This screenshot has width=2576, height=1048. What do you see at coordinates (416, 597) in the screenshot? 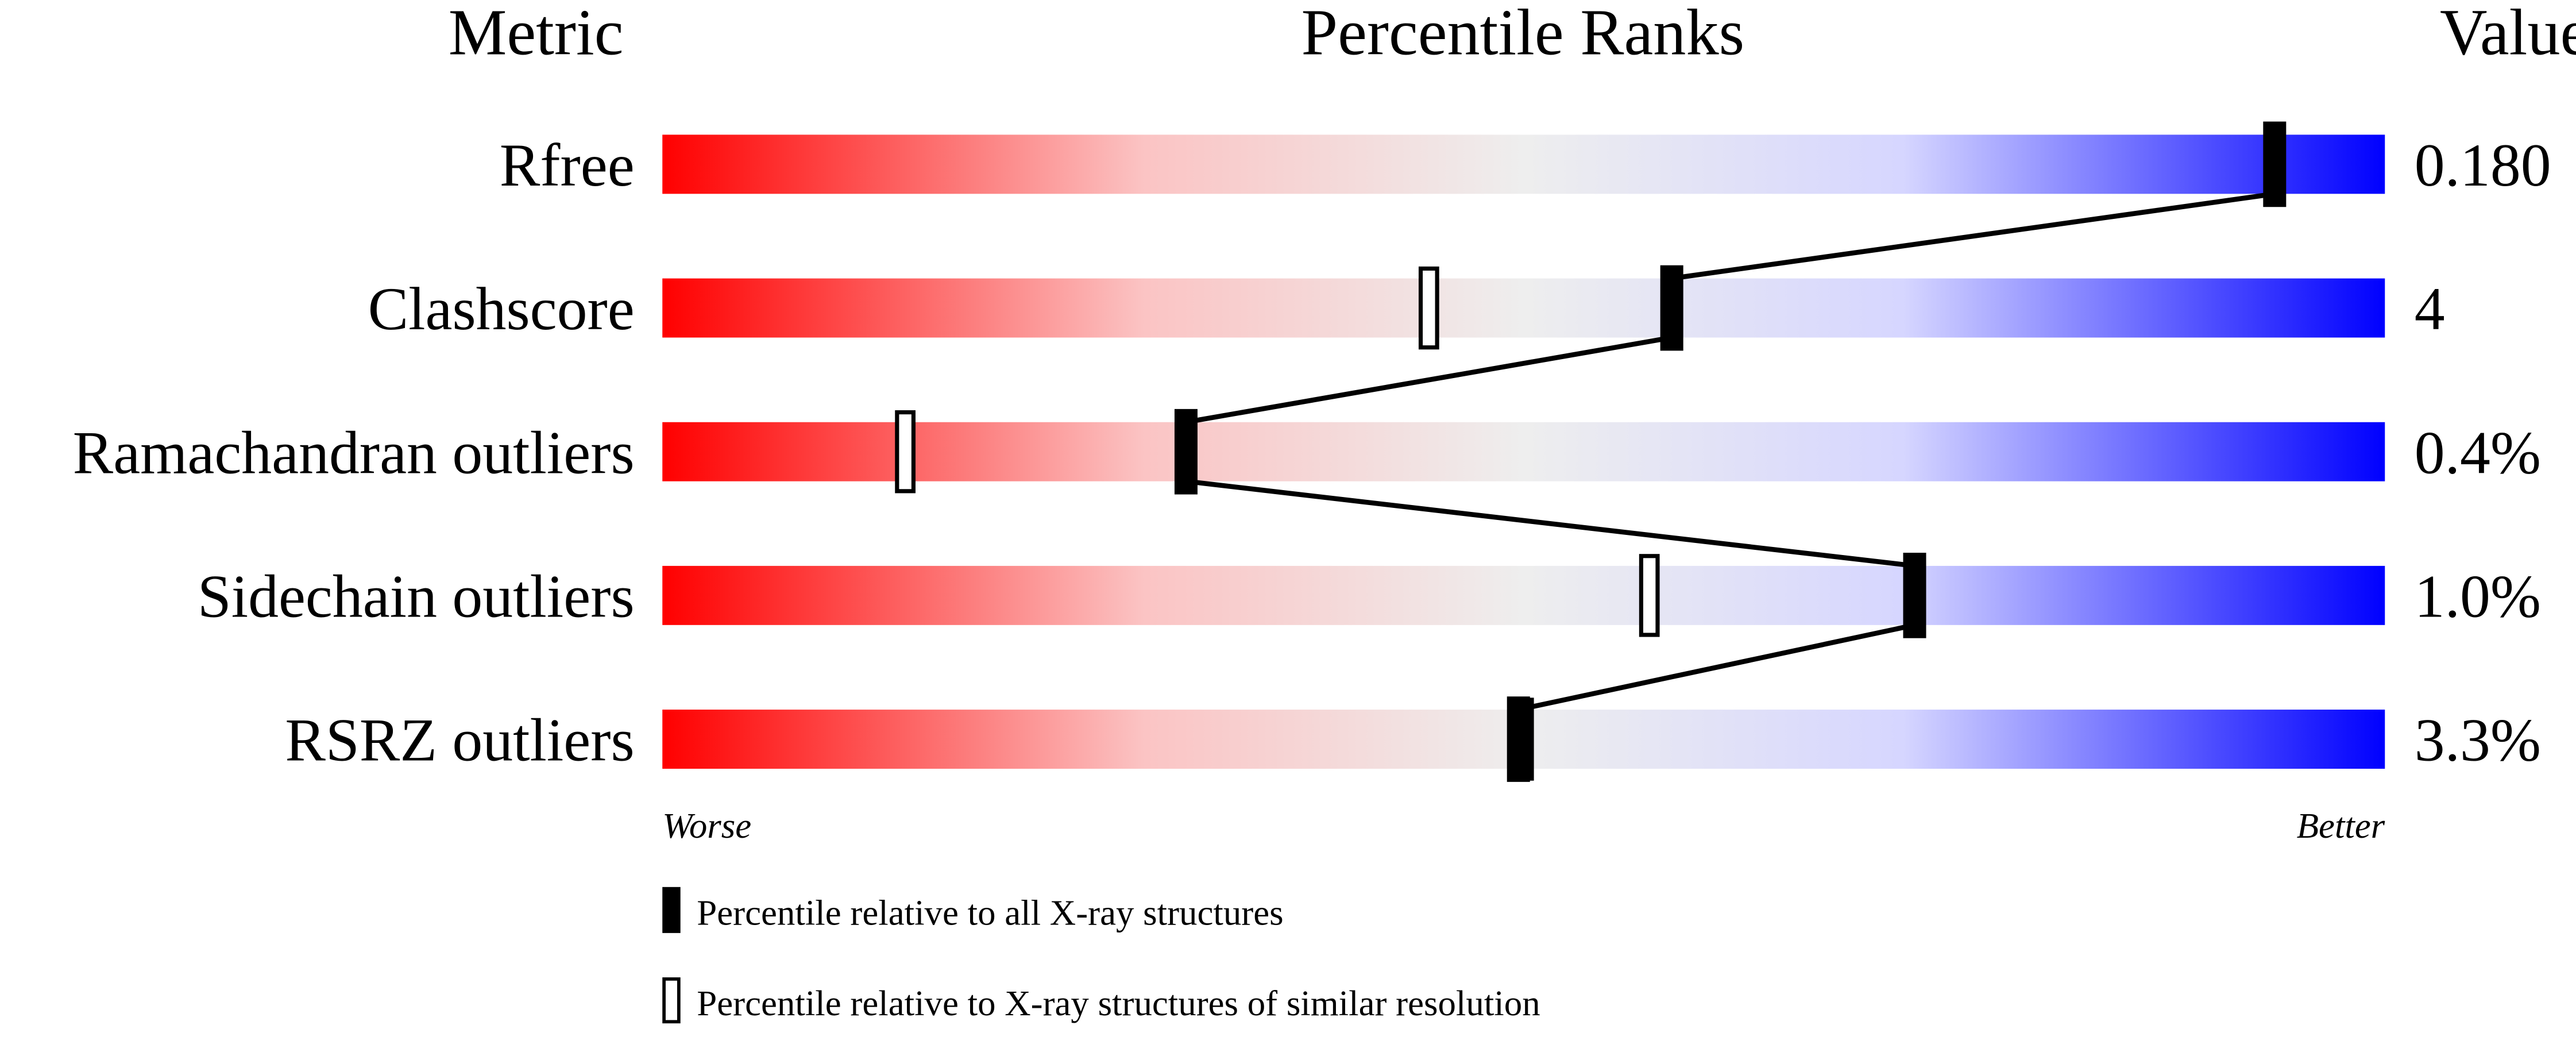
I see `metric-label: Sidechain outliers` at bounding box center [416, 597].